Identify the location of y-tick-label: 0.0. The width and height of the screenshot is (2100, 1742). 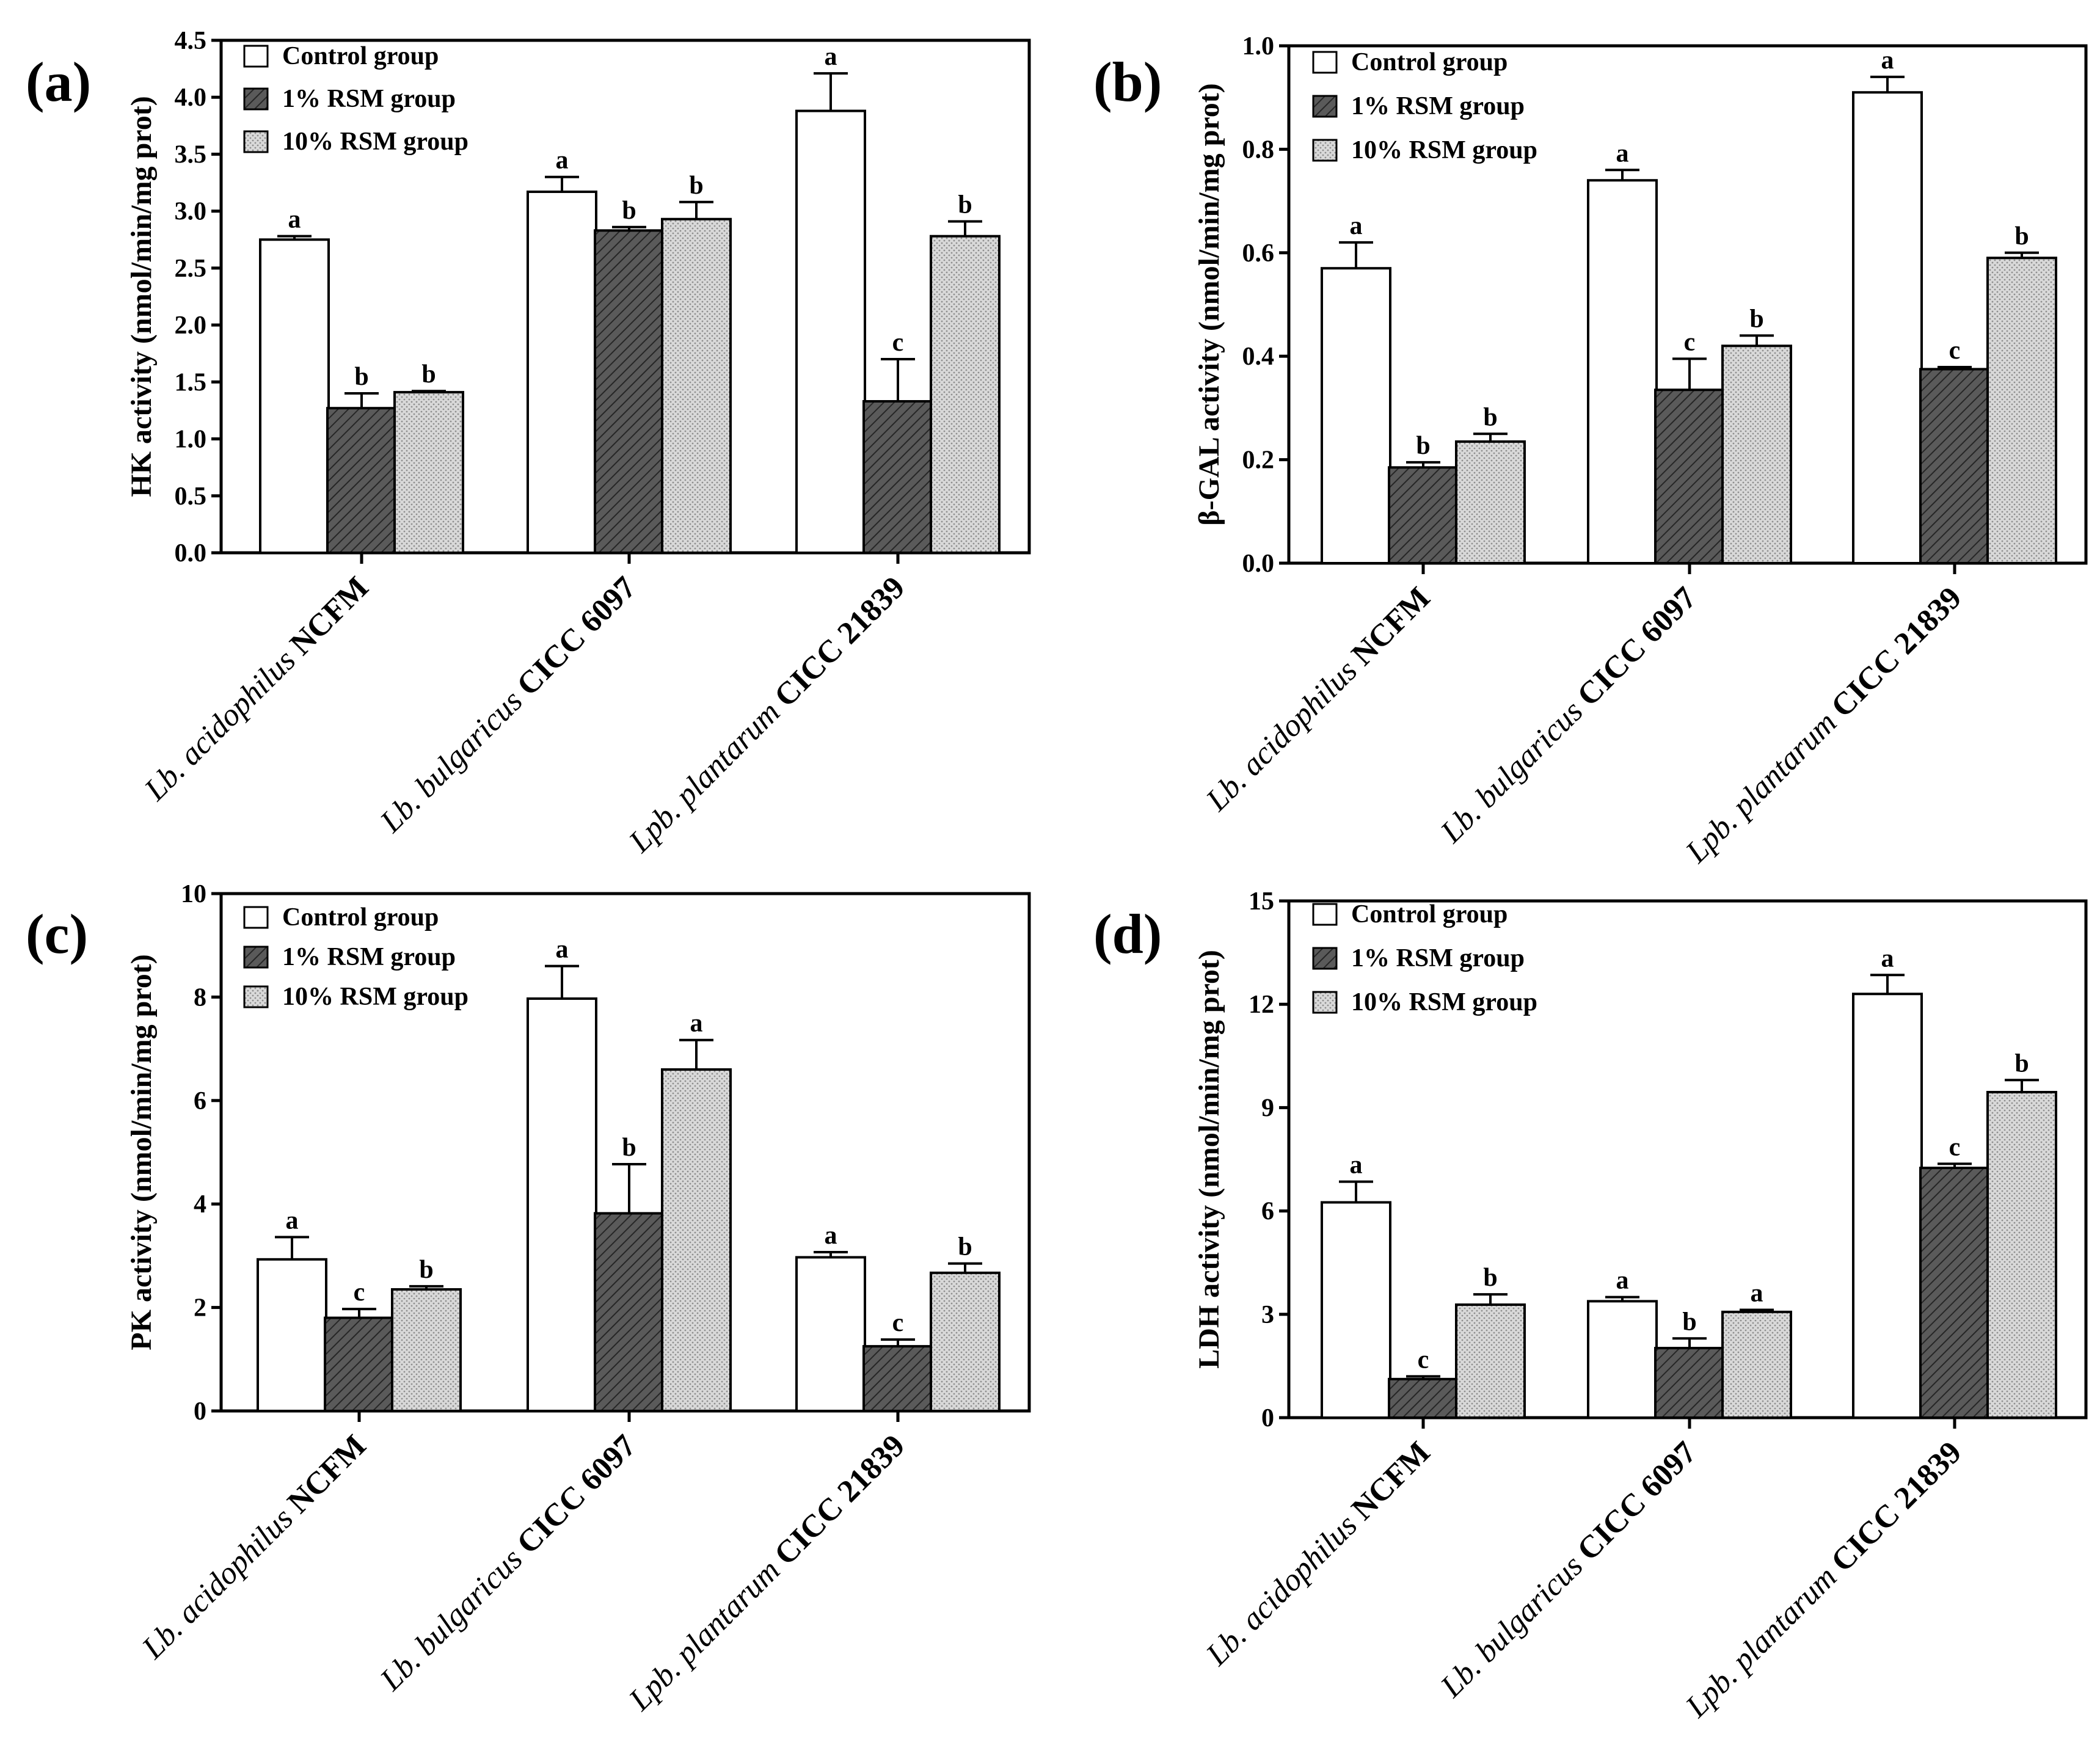
(191, 553).